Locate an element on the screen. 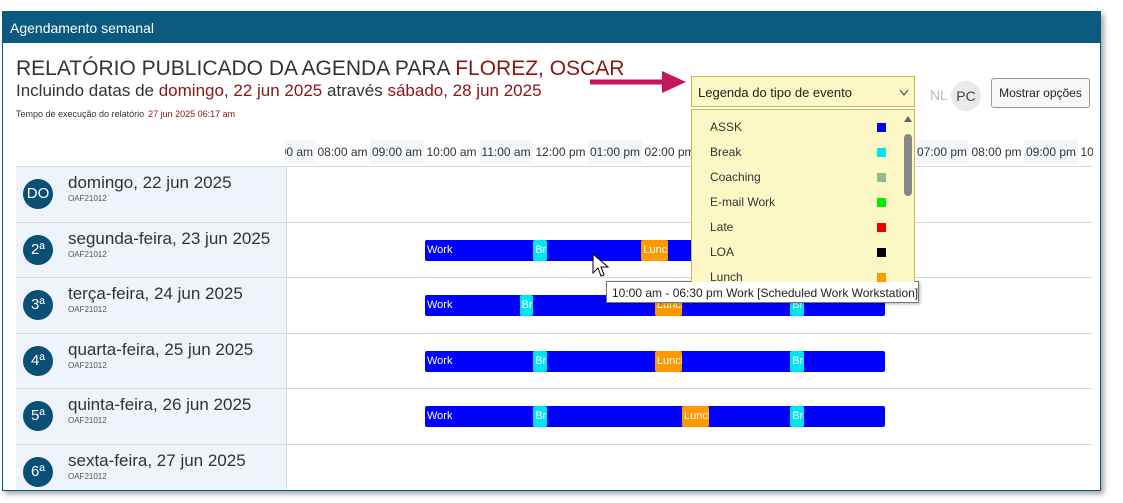 Image resolution: width=1123 pixels, height=503 pixels. hour-label: 07:00 am is located at coordinates (300, 152).